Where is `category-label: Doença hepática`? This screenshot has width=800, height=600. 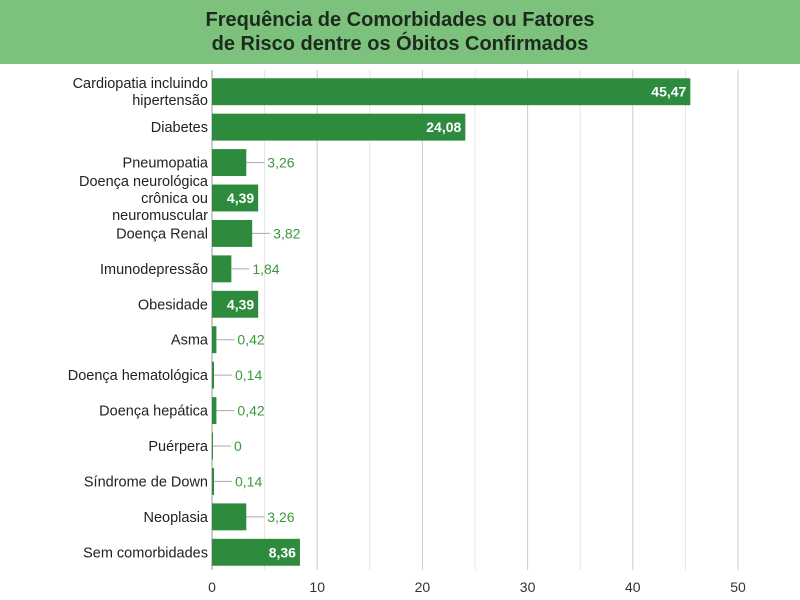
category-label: Doença hepática is located at coordinates (154, 412).